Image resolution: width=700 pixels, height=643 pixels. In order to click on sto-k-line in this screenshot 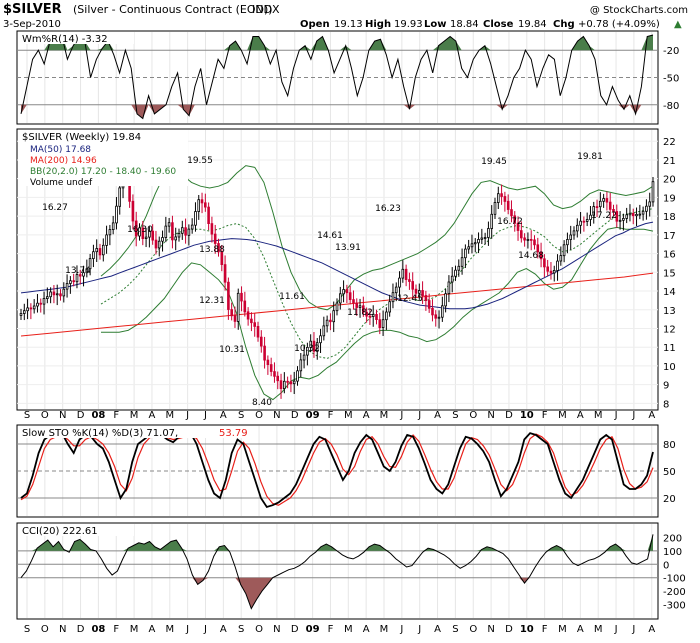, I will do `click(337, 470)`.